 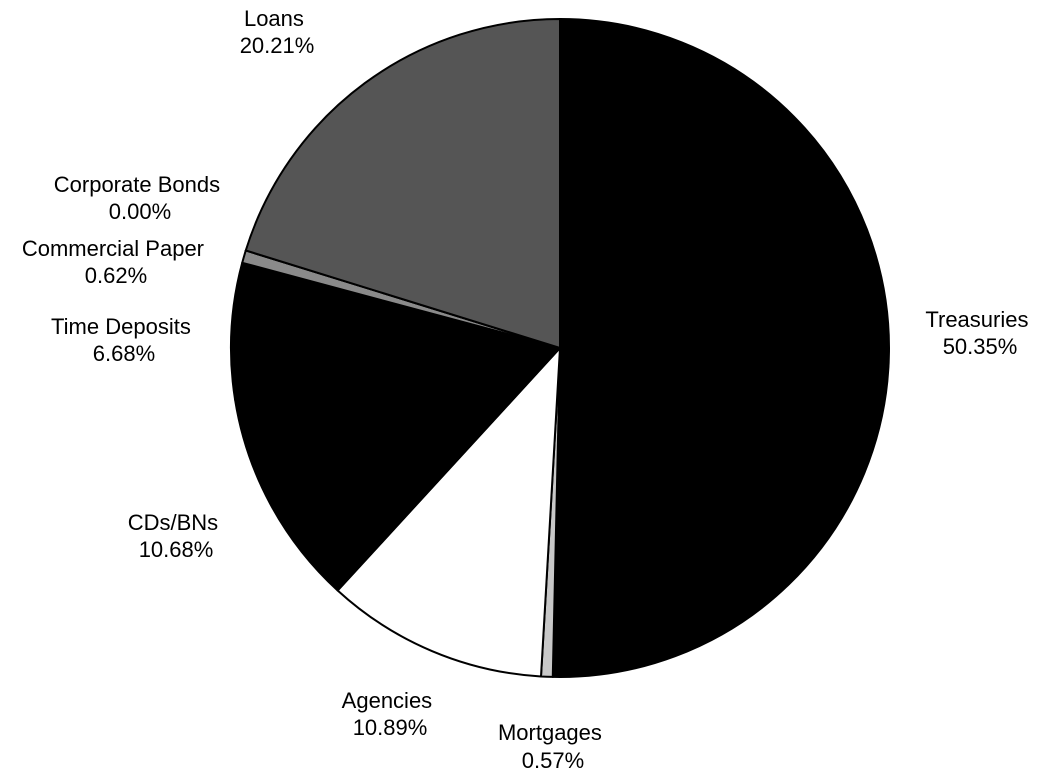 What do you see at coordinates (390, 727) in the screenshot?
I see `label-agencies-value: 10.89%` at bounding box center [390, 727].